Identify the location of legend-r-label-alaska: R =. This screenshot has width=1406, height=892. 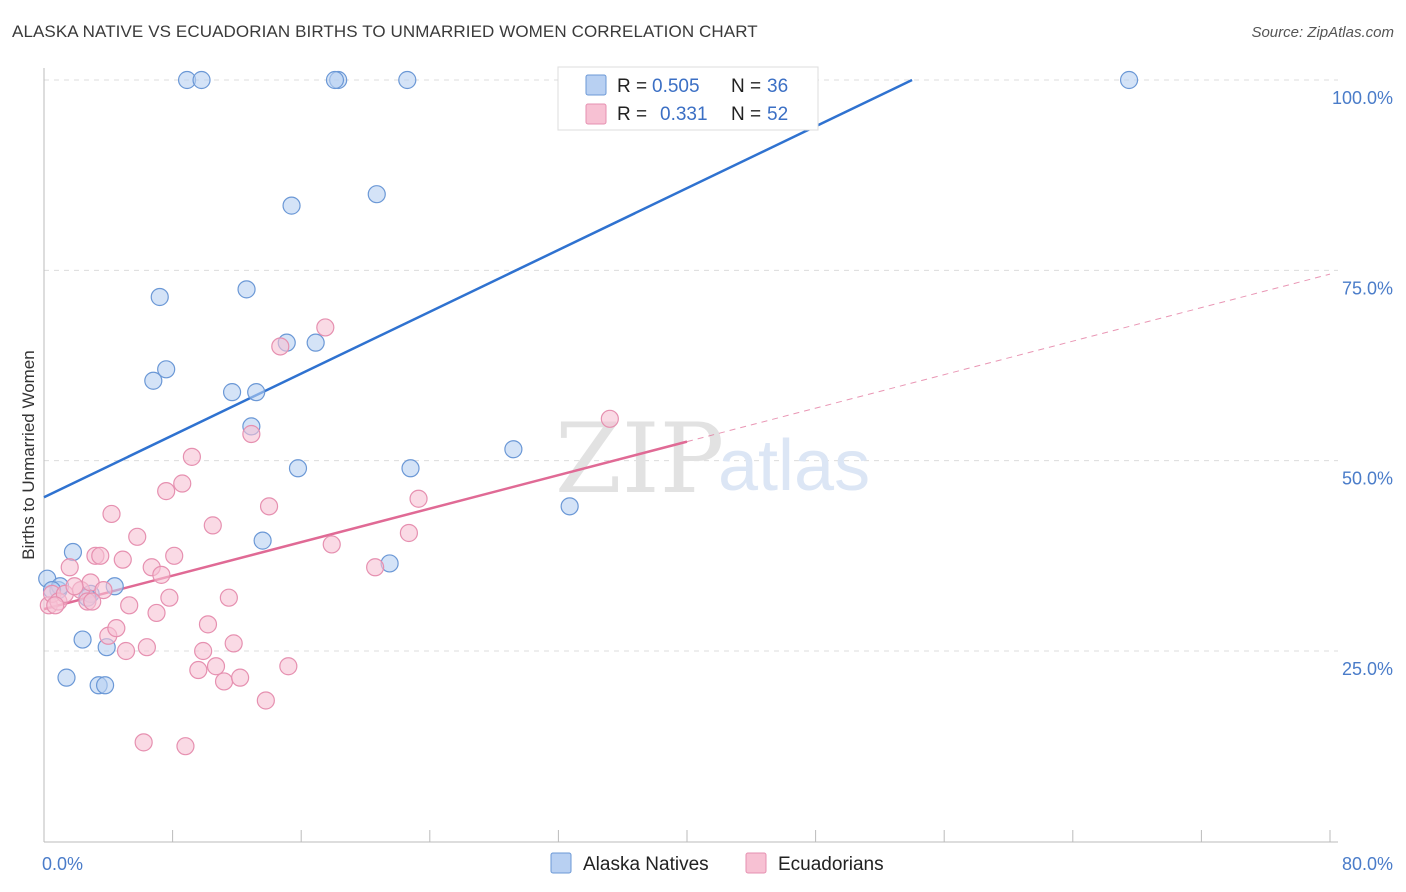
(632, 86).